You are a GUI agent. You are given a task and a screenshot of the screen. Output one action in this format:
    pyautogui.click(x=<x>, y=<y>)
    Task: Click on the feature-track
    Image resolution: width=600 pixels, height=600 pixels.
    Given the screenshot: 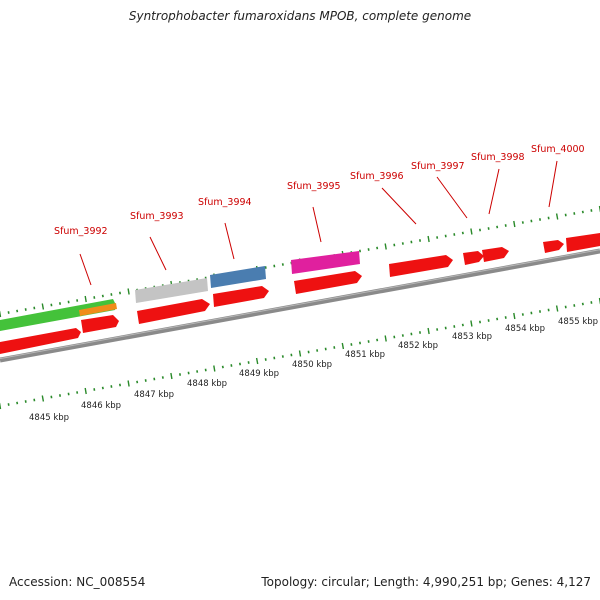 What is the action you would take?
    pyautogui.click(x=180, y=291)
    